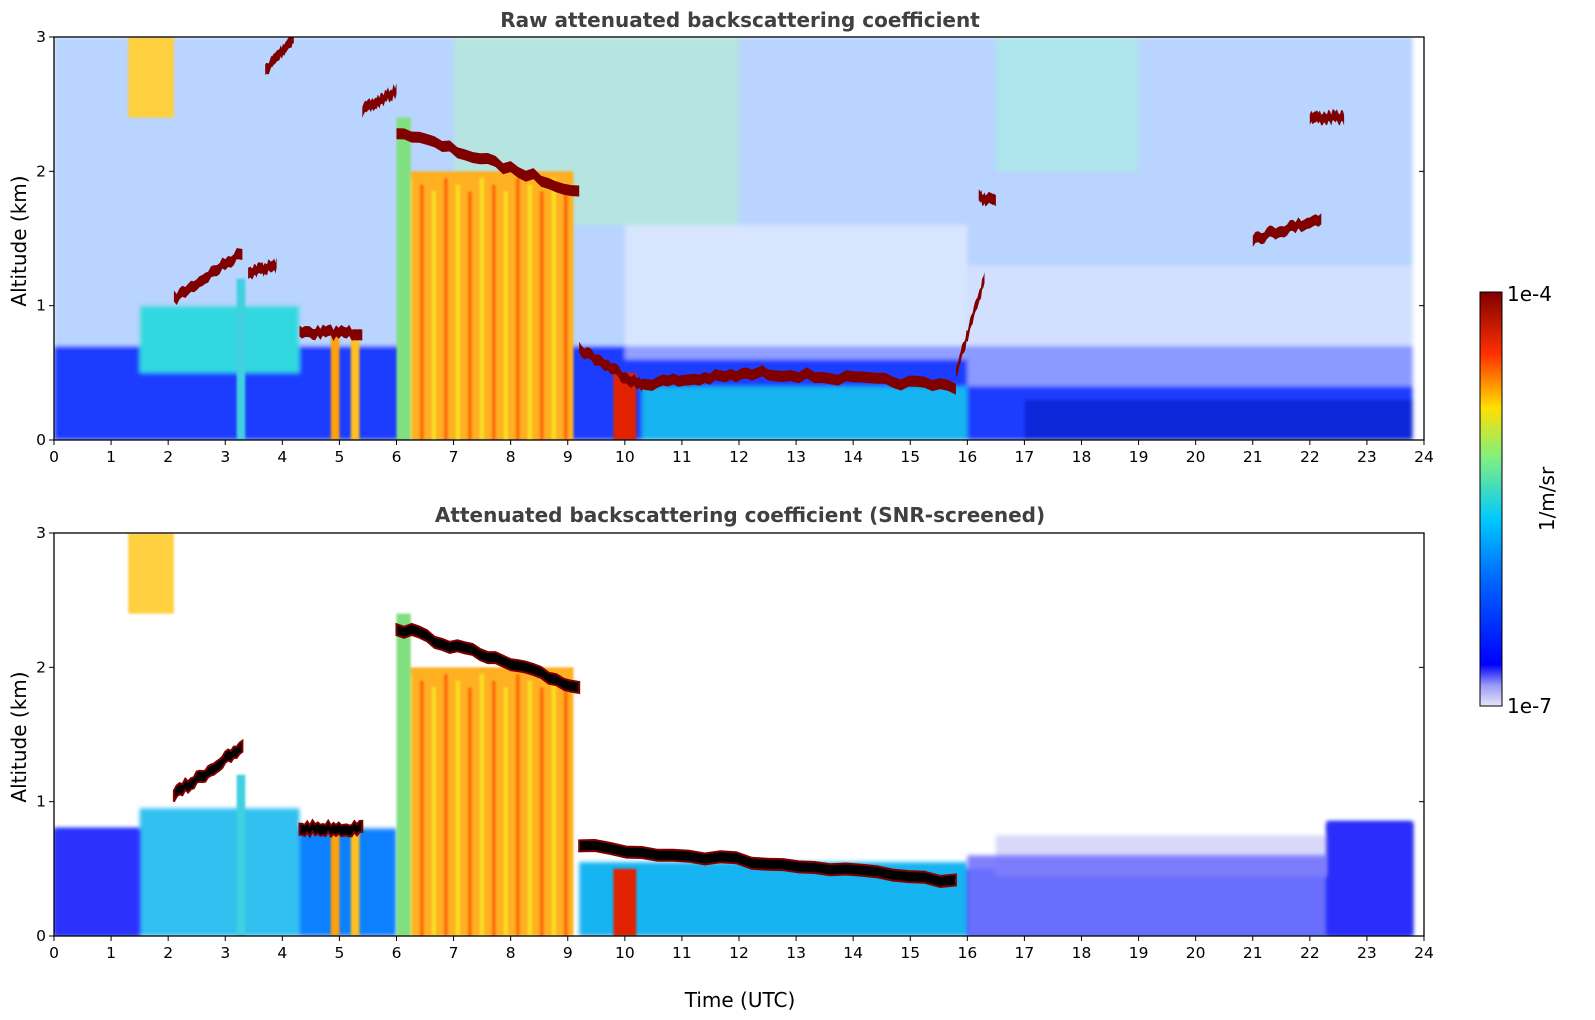 Image resolution: width=1595 pixels, height=1020 pixels. Describe the element at coordinates (1218, 419) in the screenshot. I see `raw-boundary-layer` at that location.